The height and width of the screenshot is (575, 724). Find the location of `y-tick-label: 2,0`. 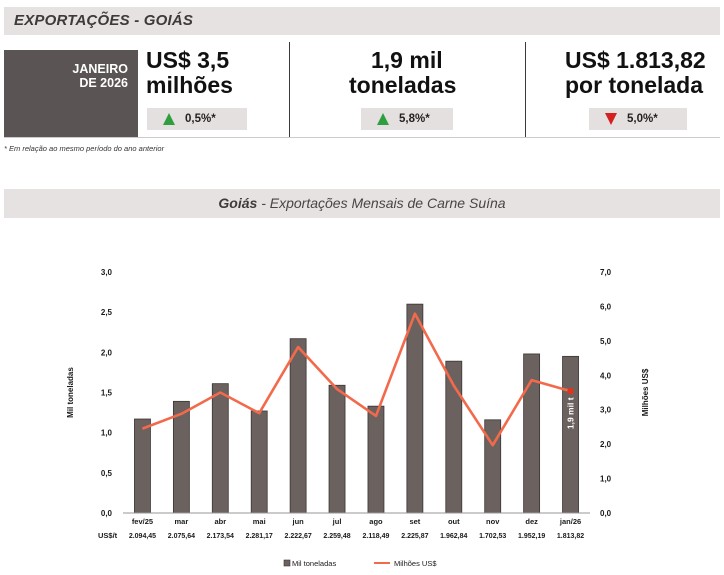

y-tick-label: 2,0 is located at coordinates (107, 352).